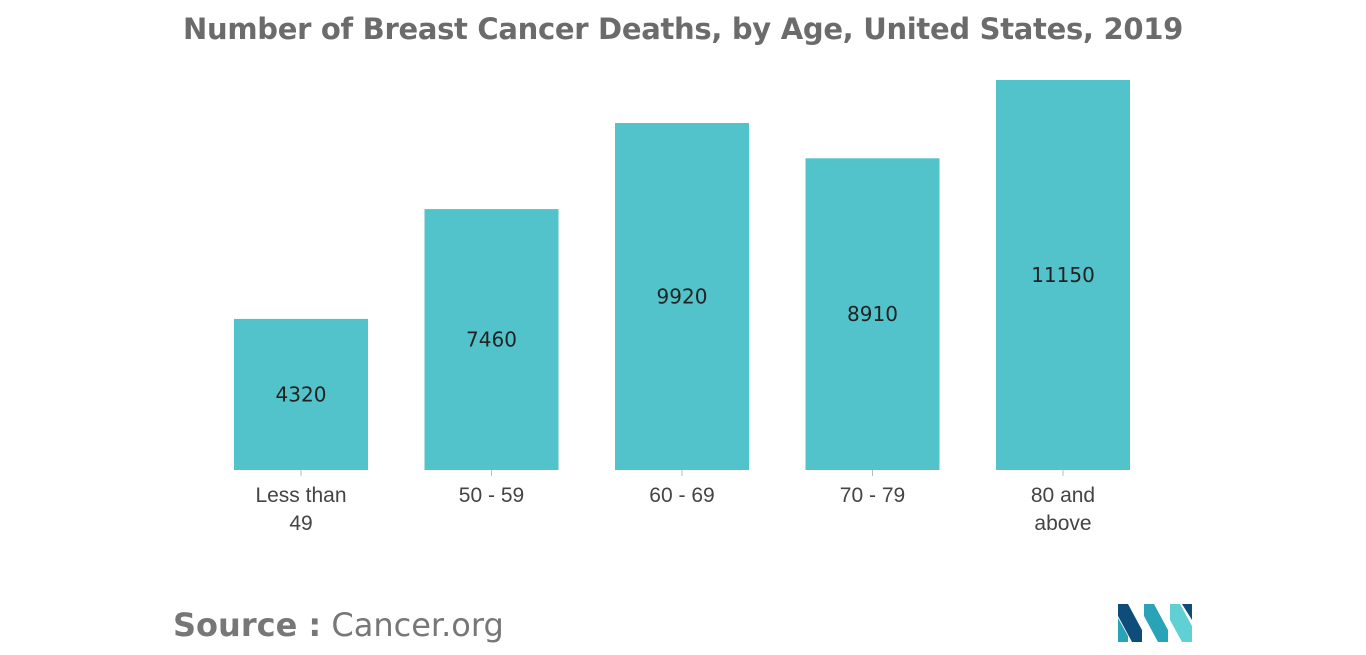 Image resolution: width=1366 pixels, height=655 pixels. What do you see at coordinates (1187, 612) in the screenshot?
I see `logo-shape-right-bar` at bounding box center [1187, 612].